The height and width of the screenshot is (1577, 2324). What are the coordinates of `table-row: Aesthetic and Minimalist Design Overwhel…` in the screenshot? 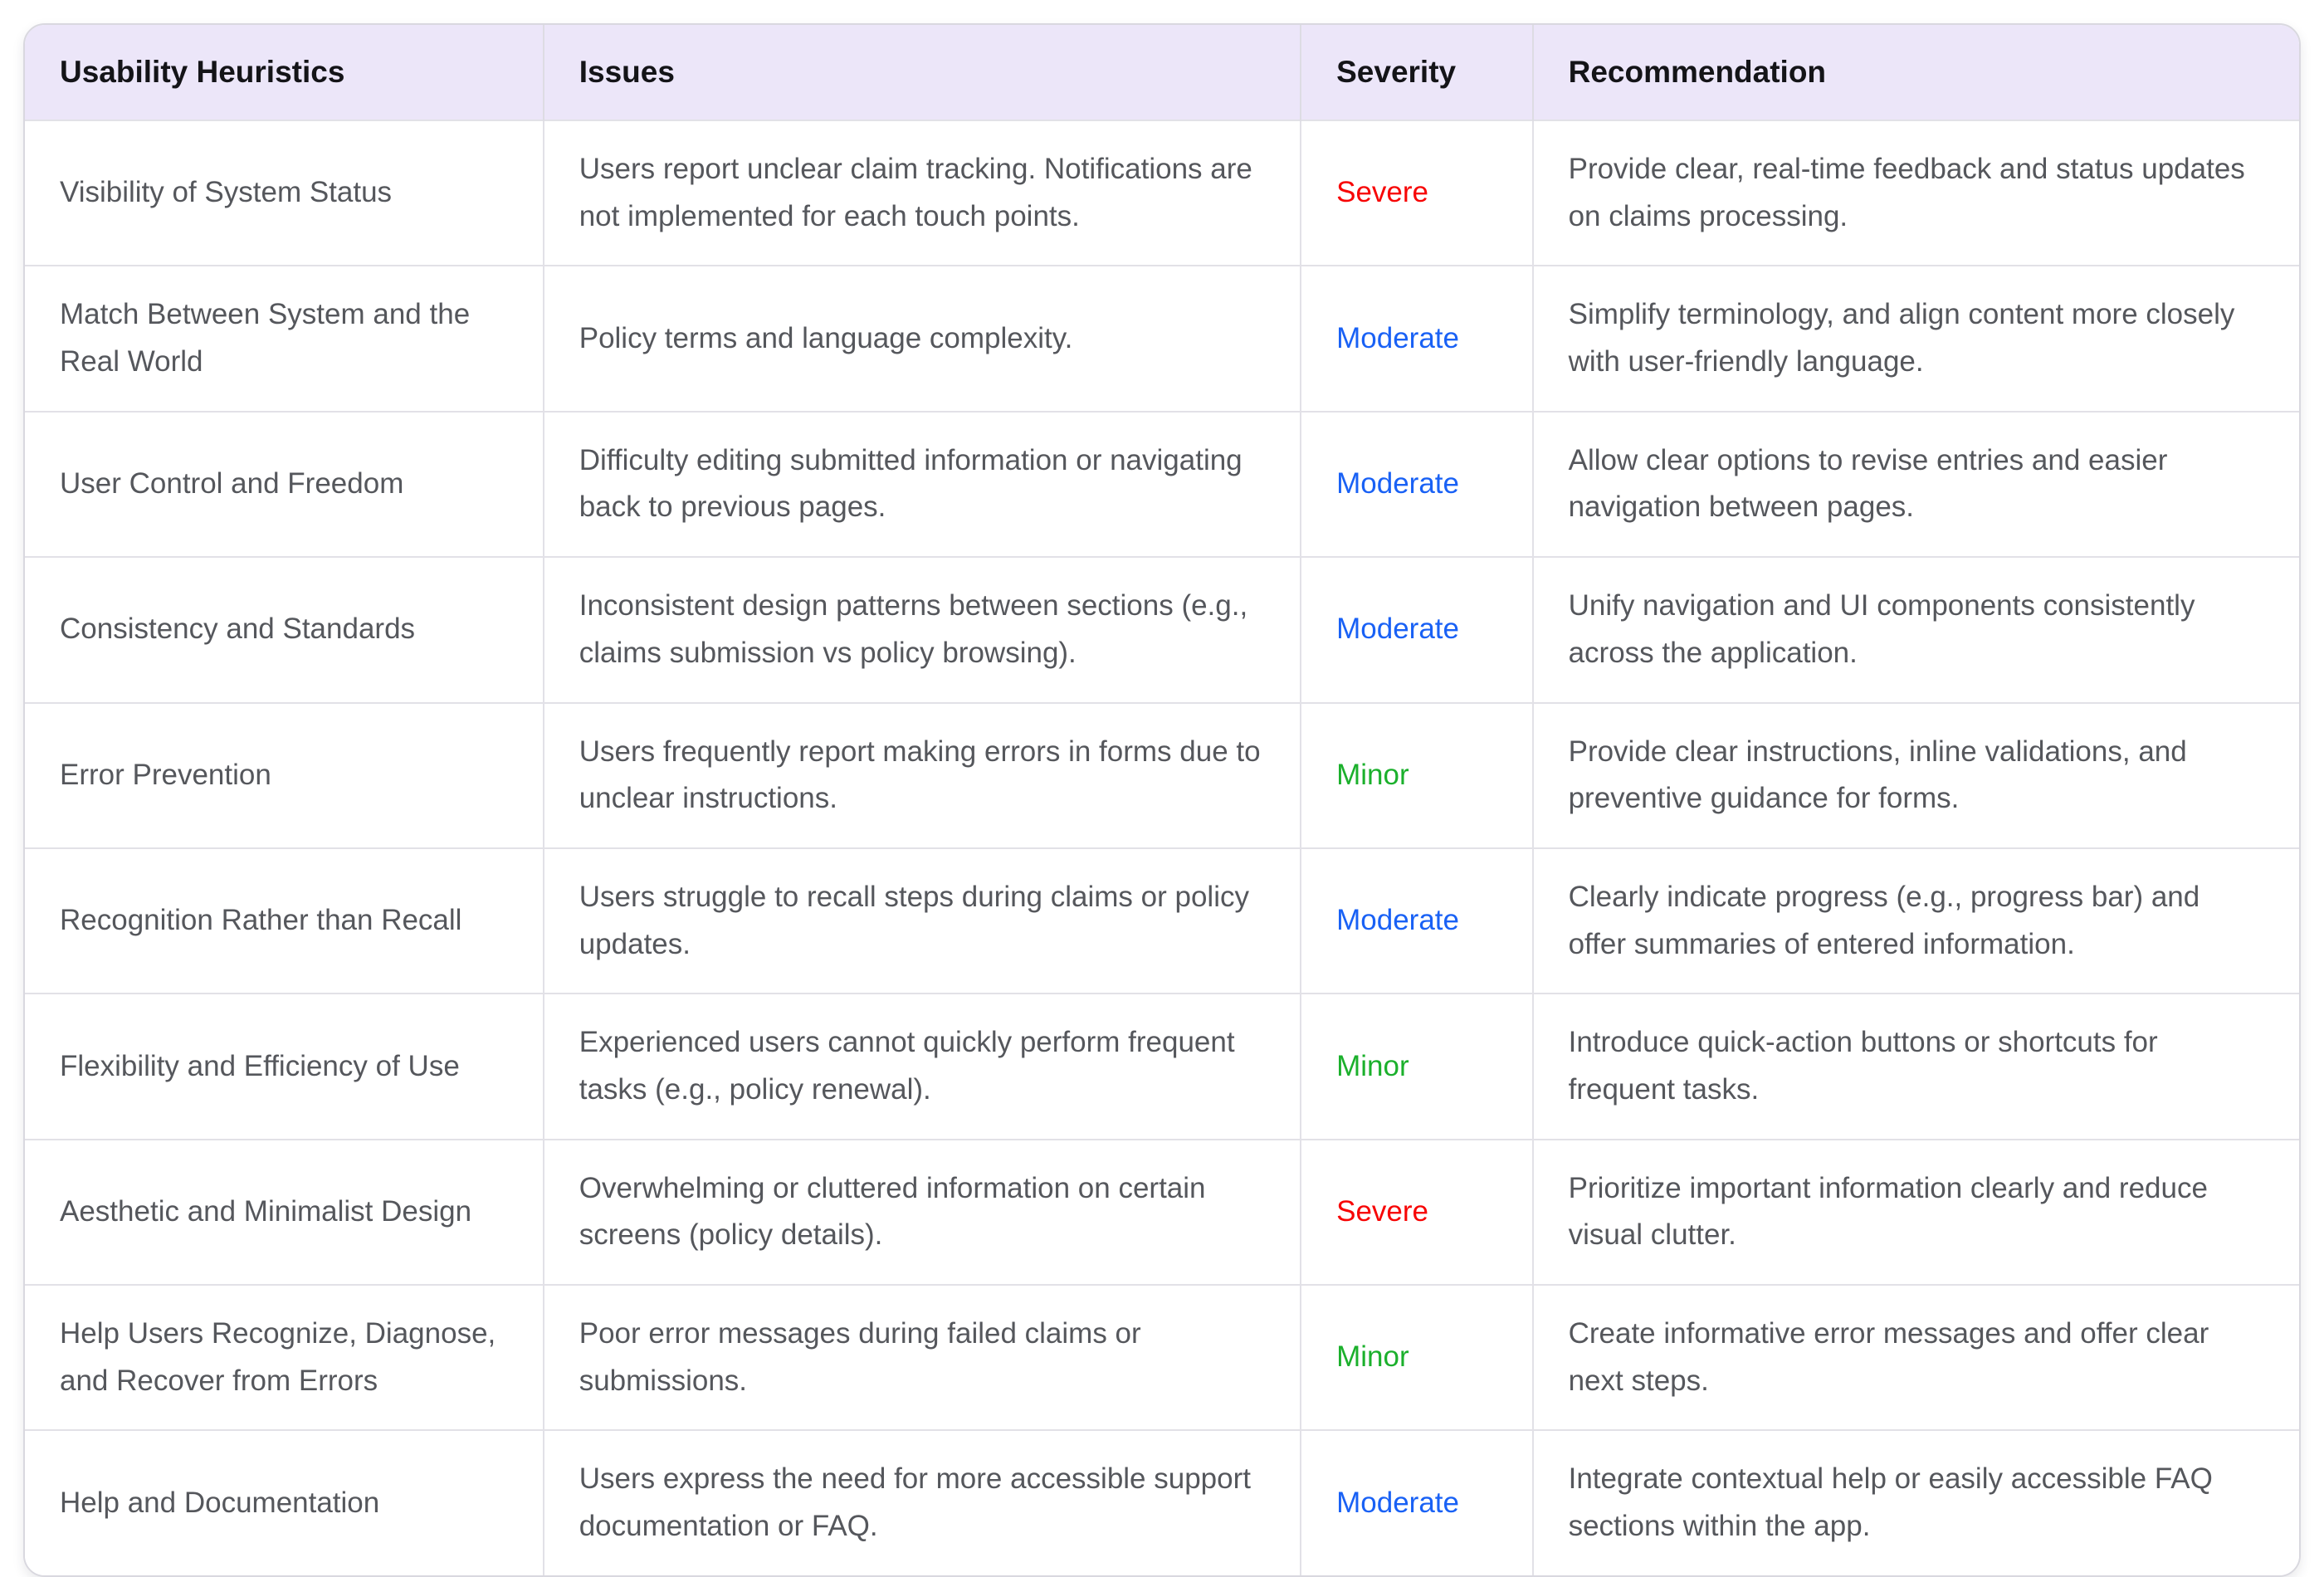 It's located at (1162, 1211).